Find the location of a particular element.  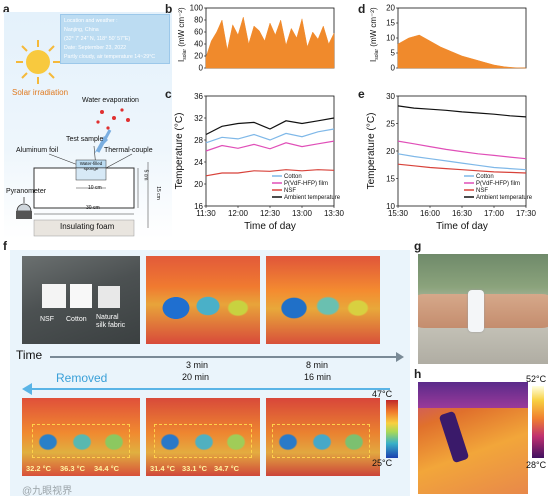

sample-photo: NSF Cotton Natural silk fabric is located at coordinates (81, 300).